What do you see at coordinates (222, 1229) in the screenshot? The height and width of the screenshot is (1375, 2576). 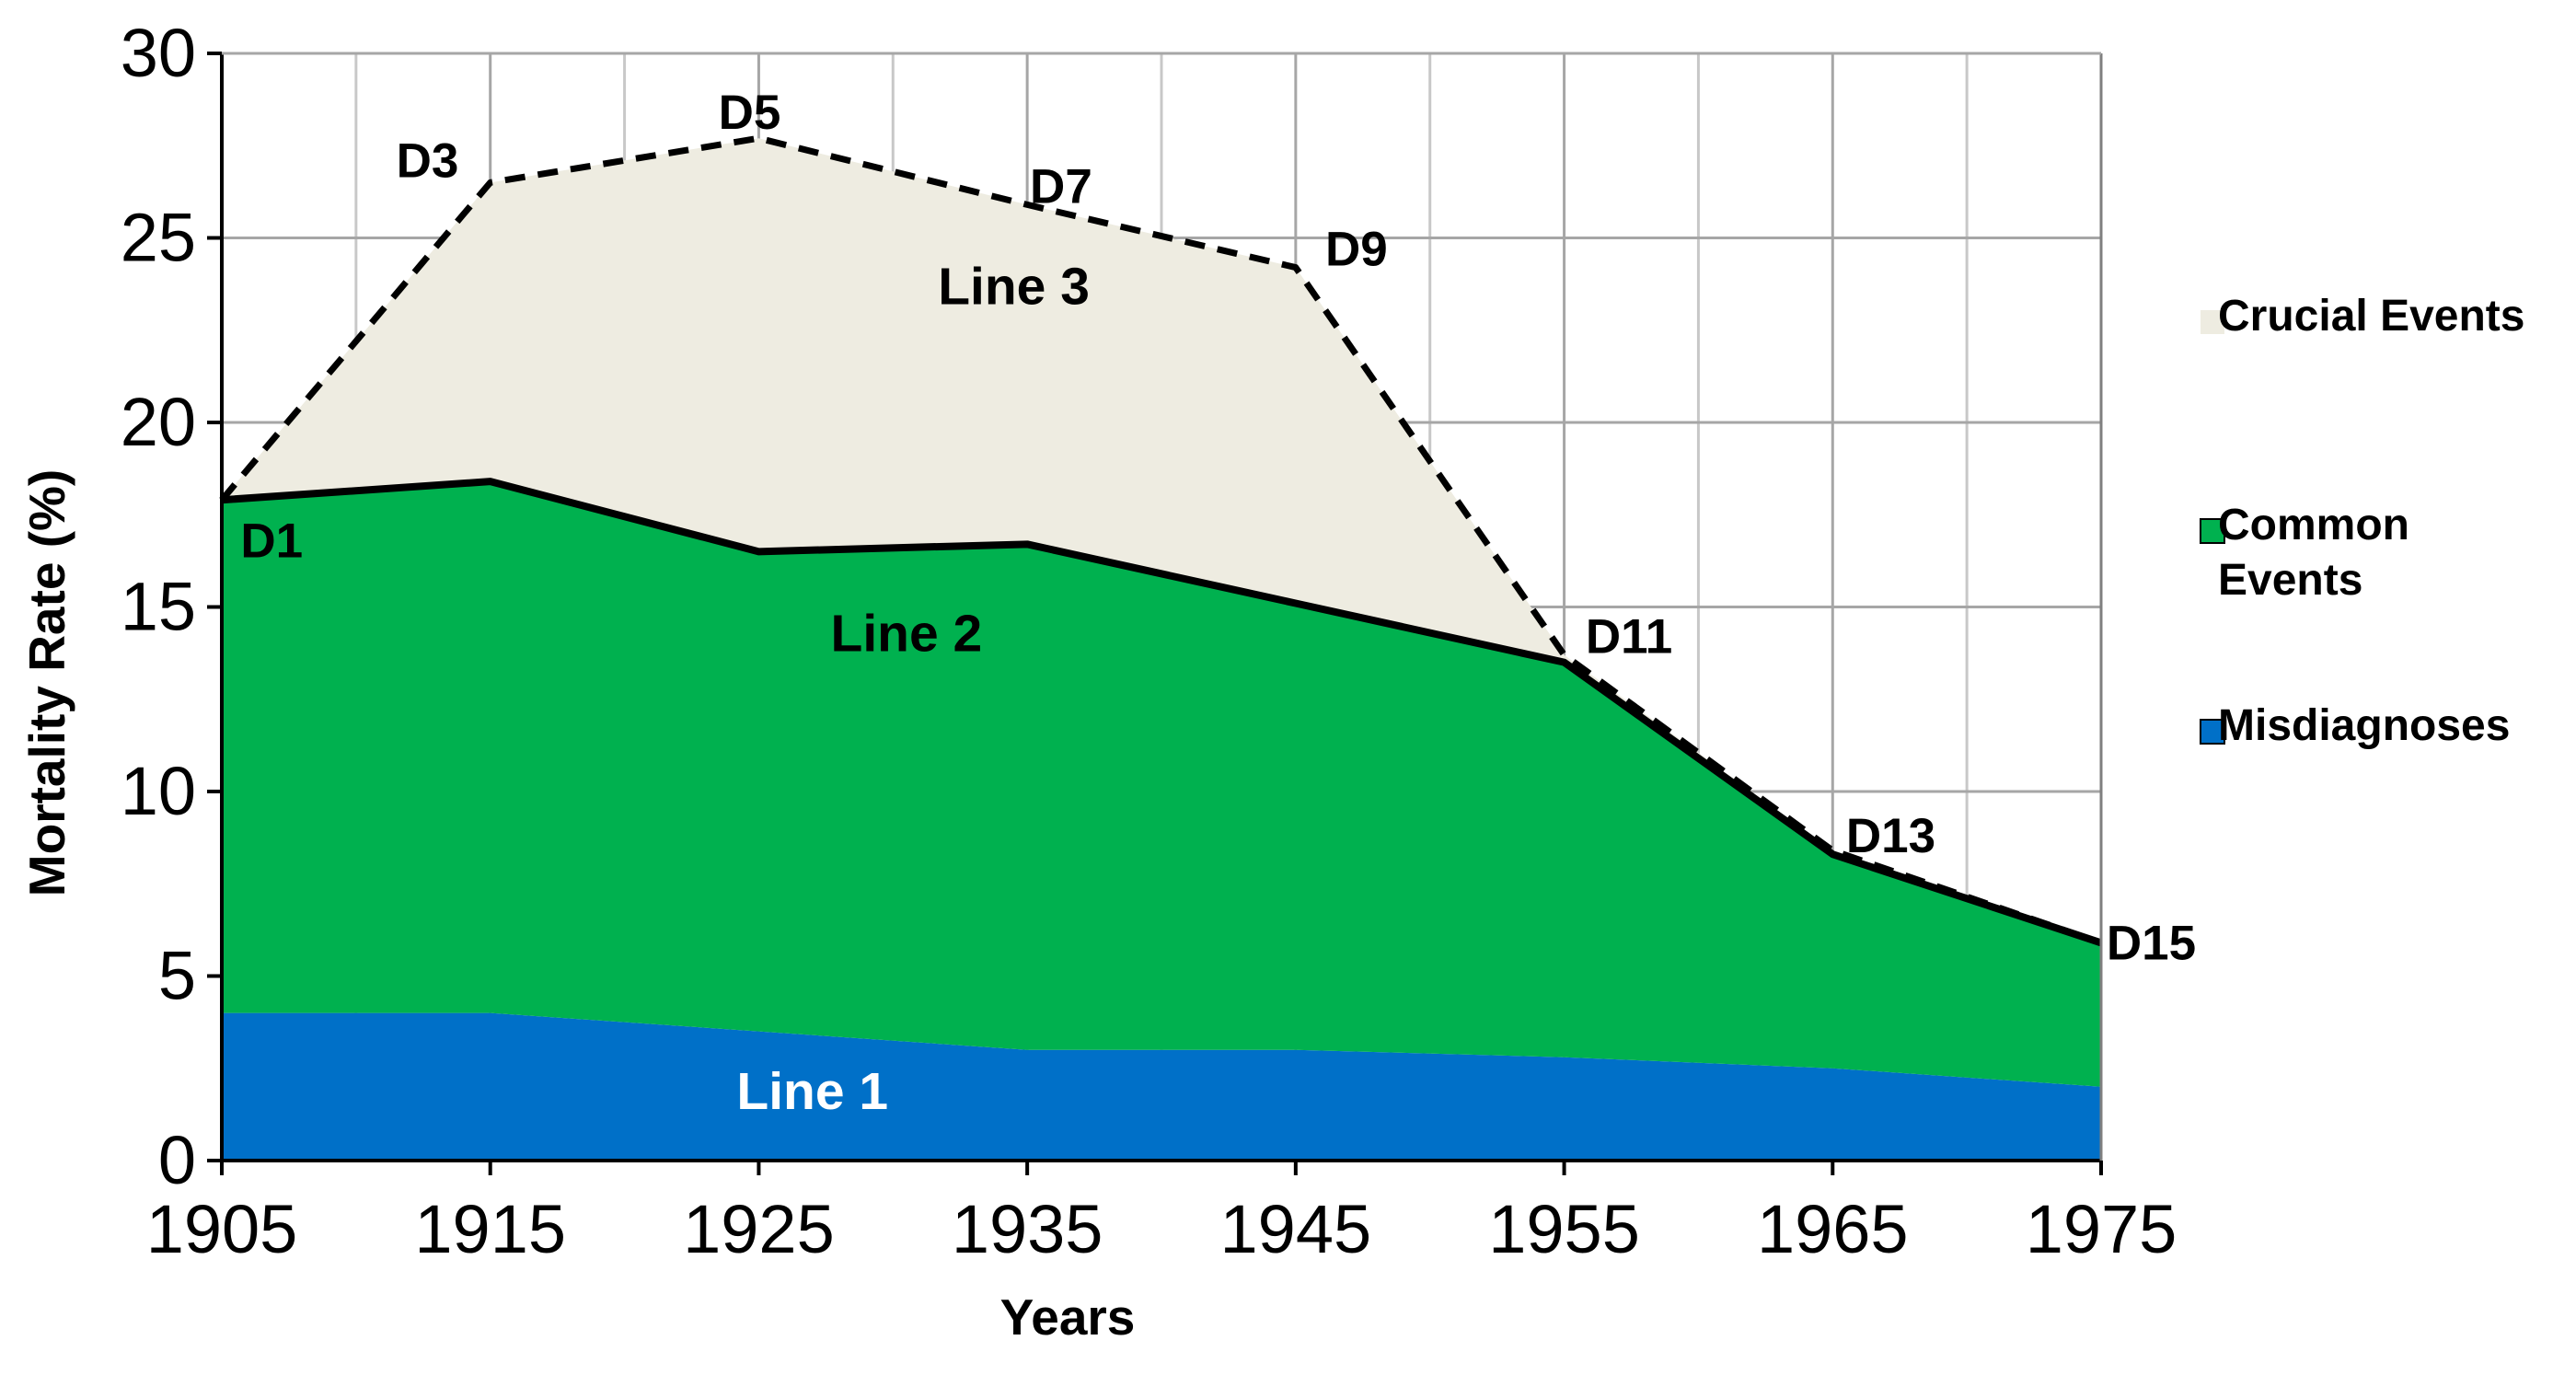 I see `x-tick-label: 1905` at bounding box center [222, 1229].